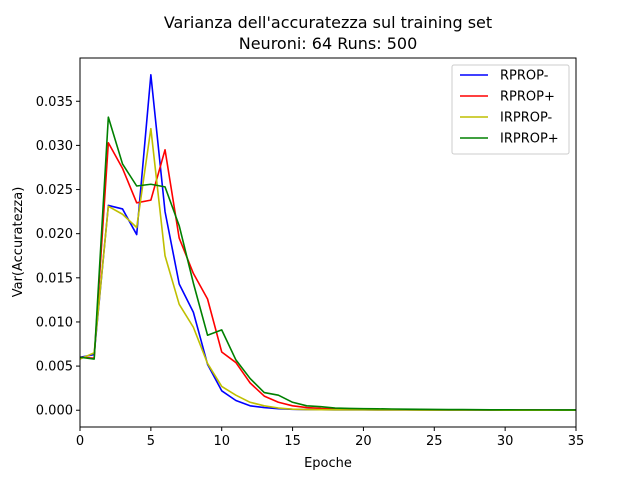 This screenshot has width=640, height=480. I want to click on y-tick-label: 0.005, so click(54, 367).